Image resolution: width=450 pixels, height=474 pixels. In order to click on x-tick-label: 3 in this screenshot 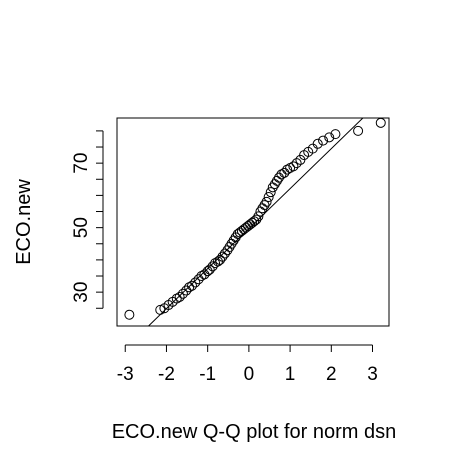, I will do `click(372, 374)`.